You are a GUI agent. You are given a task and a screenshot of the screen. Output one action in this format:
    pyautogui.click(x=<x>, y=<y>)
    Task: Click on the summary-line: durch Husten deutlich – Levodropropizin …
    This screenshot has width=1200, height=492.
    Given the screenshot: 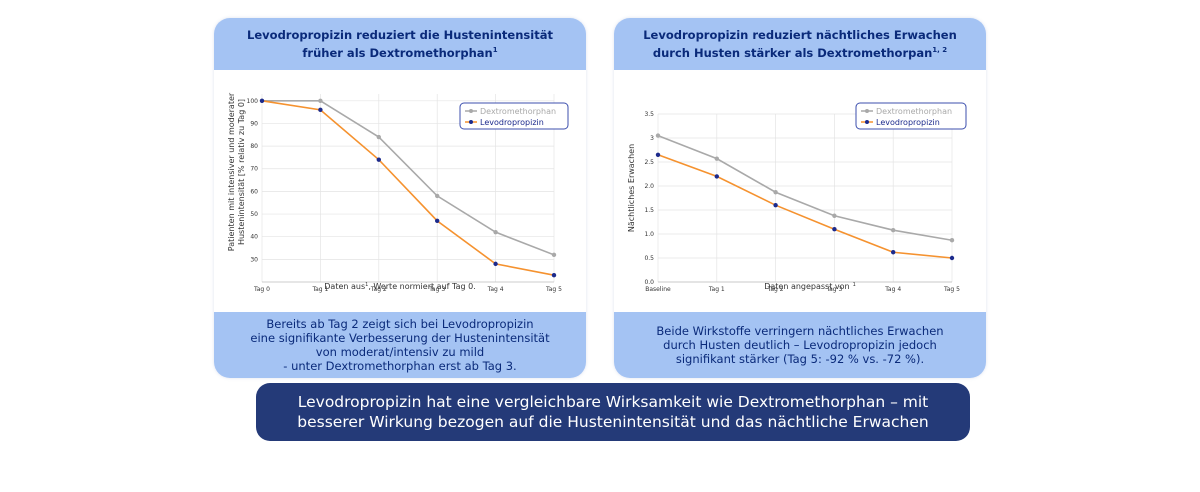 What is the action you would take?
    pyautogui.click(x=800, y=345)
    